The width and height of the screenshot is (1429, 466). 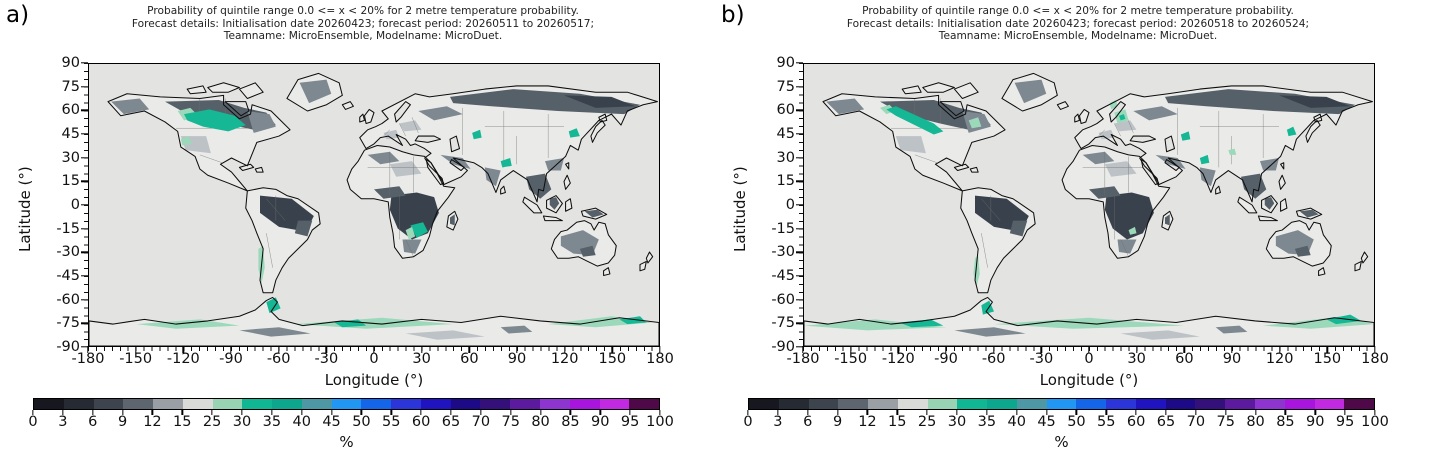 What do you see at coordinates (1106, 422) in the screenshot?
I see `x-tick-label: 55` at bounding box center [1106, 422].